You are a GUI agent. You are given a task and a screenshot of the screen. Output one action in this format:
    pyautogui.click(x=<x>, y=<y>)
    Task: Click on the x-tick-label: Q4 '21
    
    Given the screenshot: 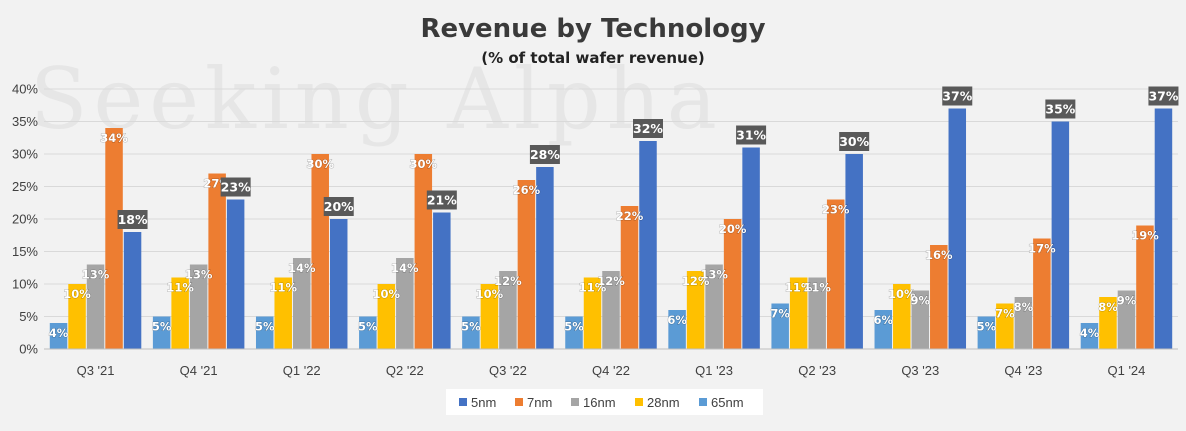 What is the action you would take?
    pyautogui.click(x=199, y=370)
    